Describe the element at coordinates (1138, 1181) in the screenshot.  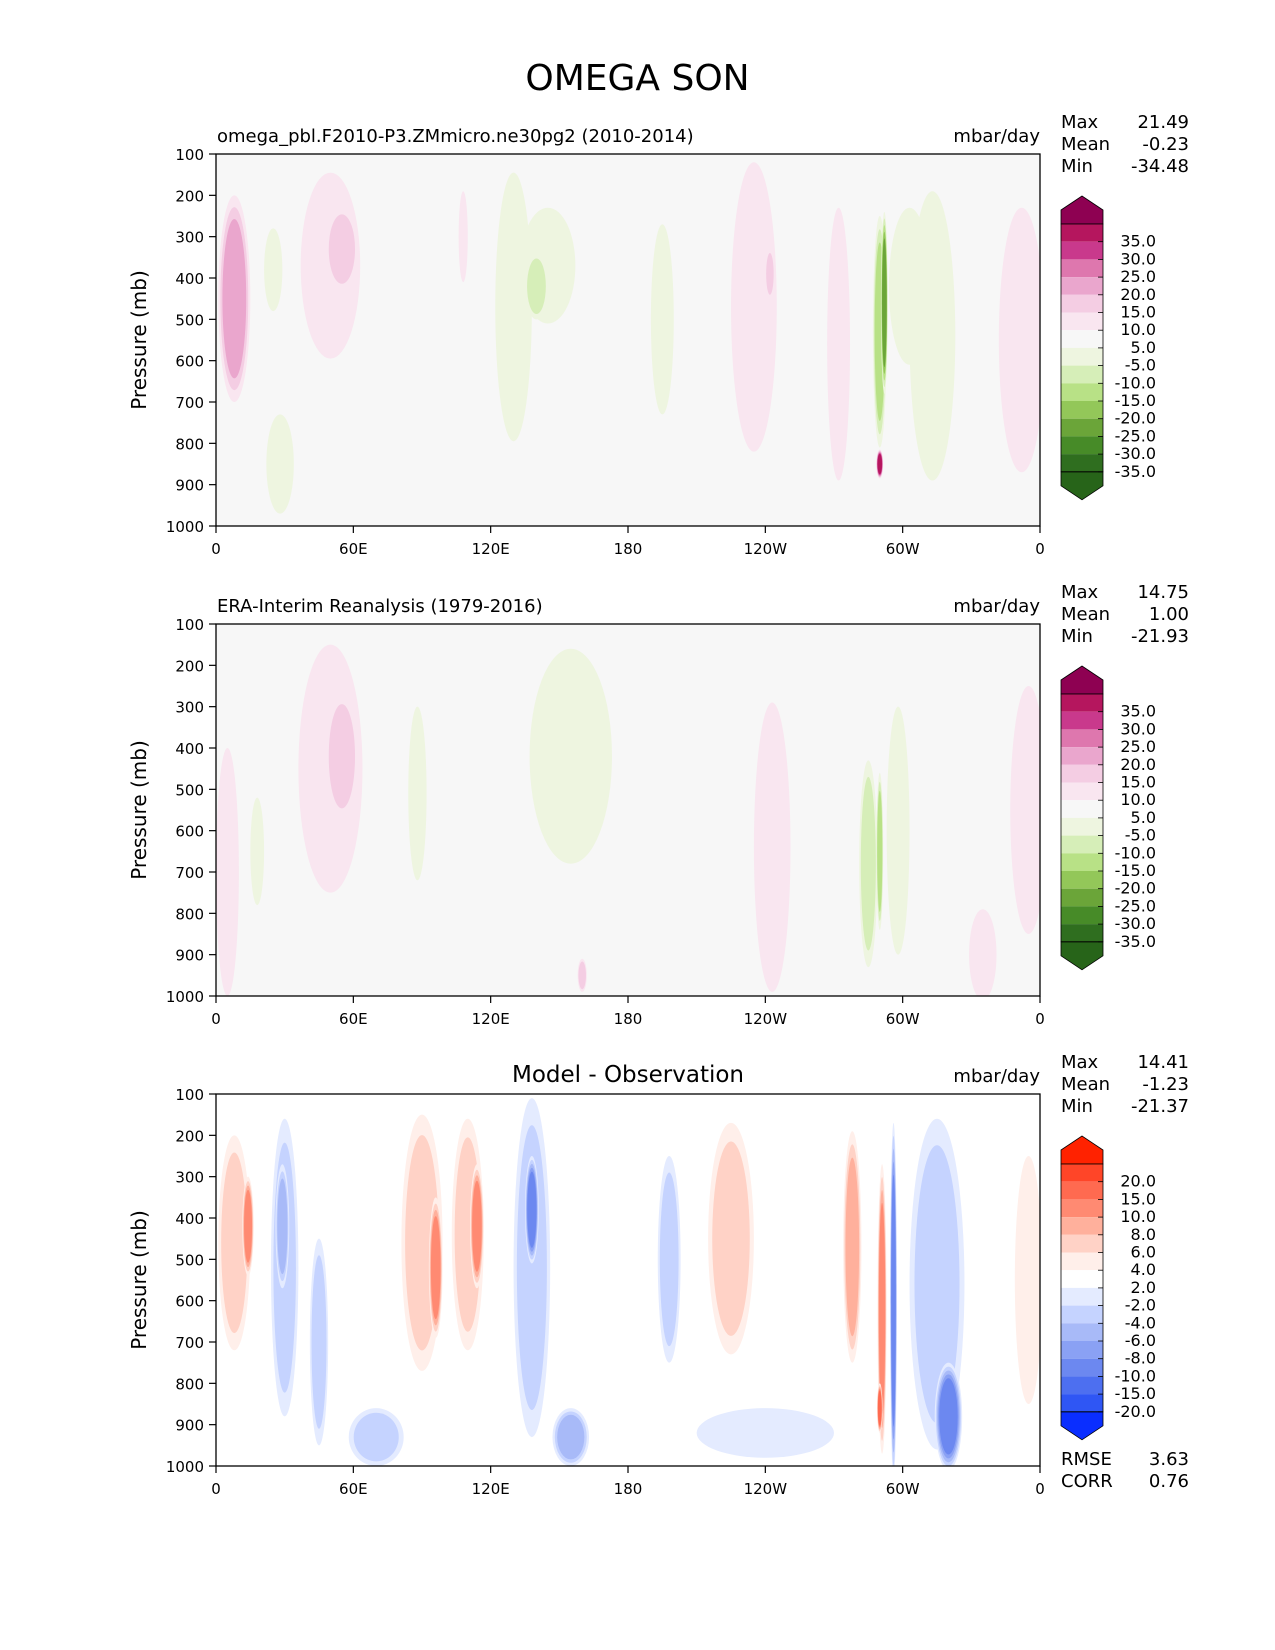
I see `colorbar-label: 20.0` at that location.